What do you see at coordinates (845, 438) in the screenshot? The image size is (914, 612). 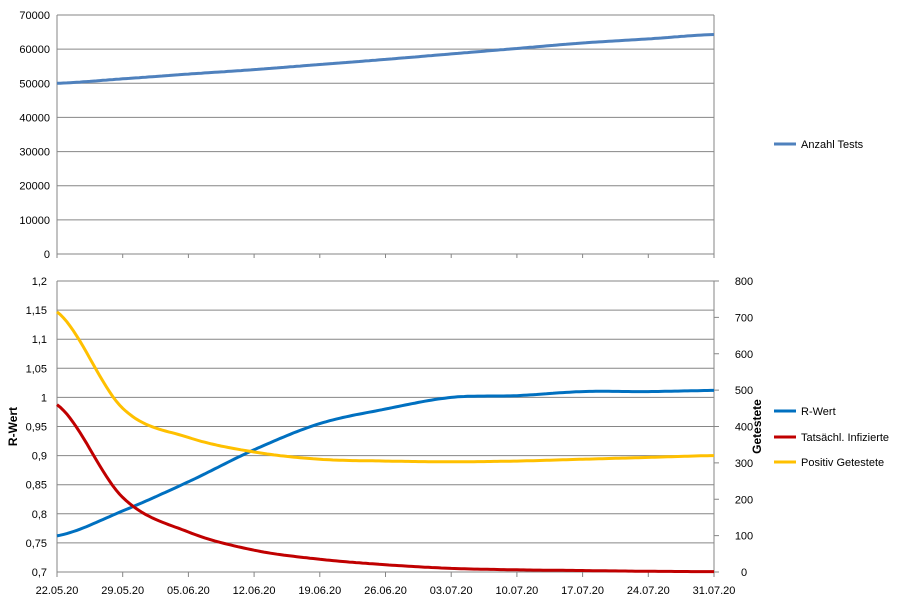 I see `legend-label-tats-chl-infizierte: Tatsächl. Infizierte` at bounding box center [845, 438].